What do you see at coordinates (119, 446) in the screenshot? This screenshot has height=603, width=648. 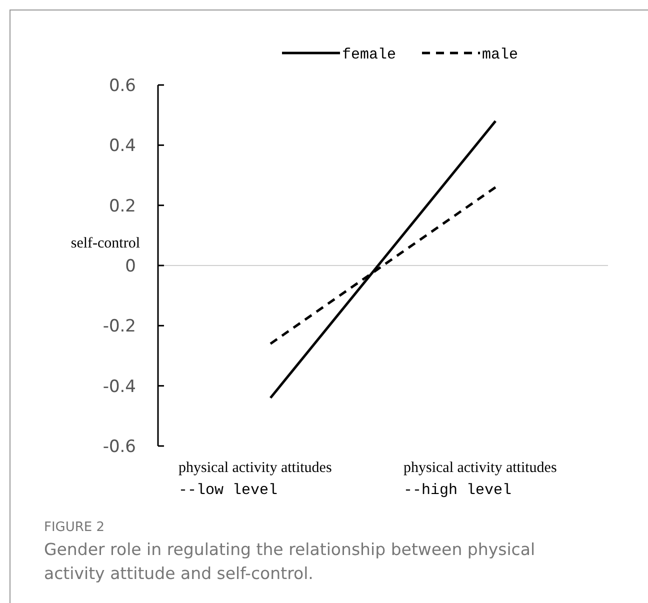 I see `y-tick-label: -0.6` at bounding box center [119, 446].